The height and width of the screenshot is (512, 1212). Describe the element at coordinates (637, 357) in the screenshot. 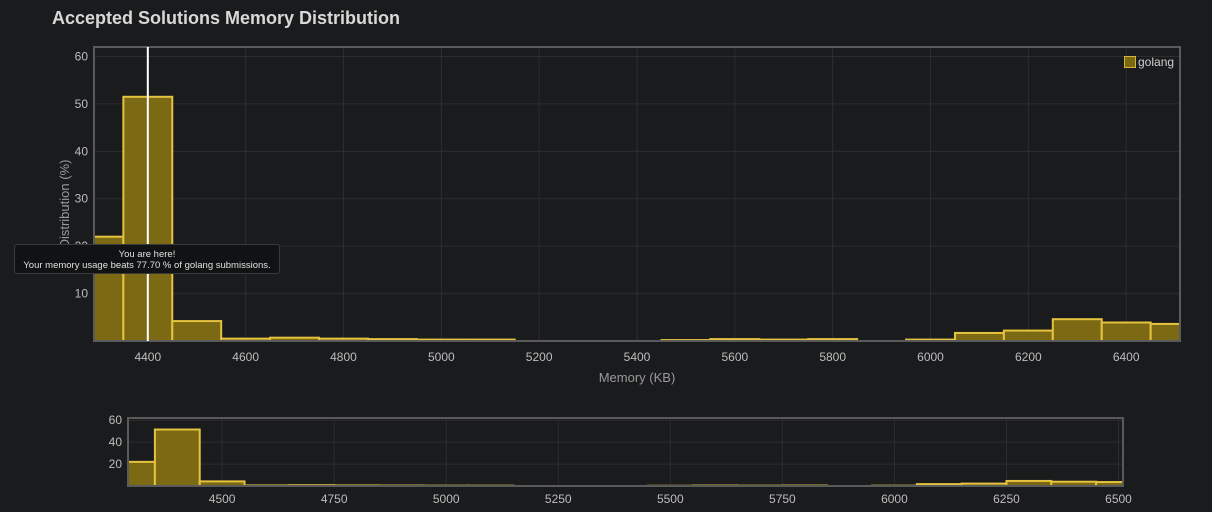

I see `main-x-tick-label: 5400` at that location.